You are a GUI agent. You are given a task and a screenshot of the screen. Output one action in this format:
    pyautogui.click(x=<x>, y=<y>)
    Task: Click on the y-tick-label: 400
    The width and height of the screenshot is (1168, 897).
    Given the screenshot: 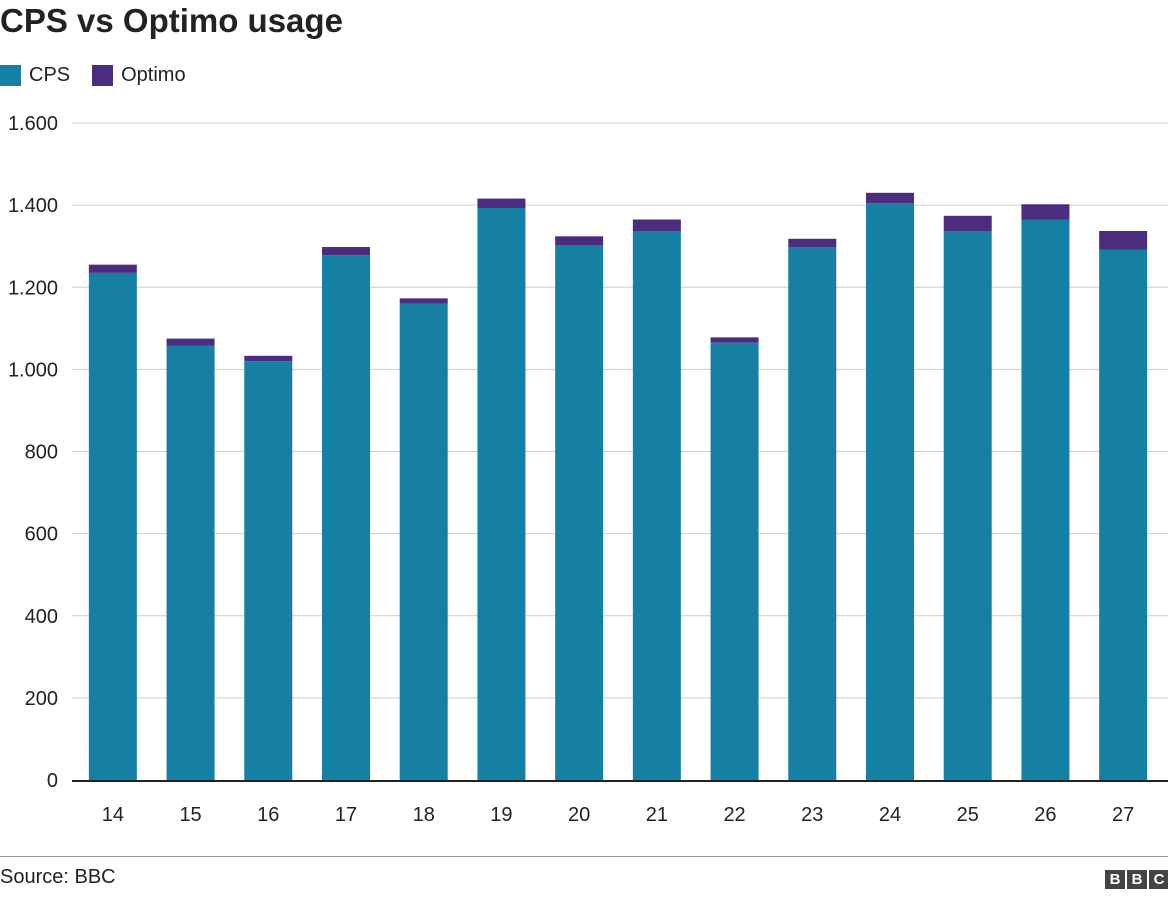 What is the action you would take?
    pyautogui.click(x=41, y=617)
    